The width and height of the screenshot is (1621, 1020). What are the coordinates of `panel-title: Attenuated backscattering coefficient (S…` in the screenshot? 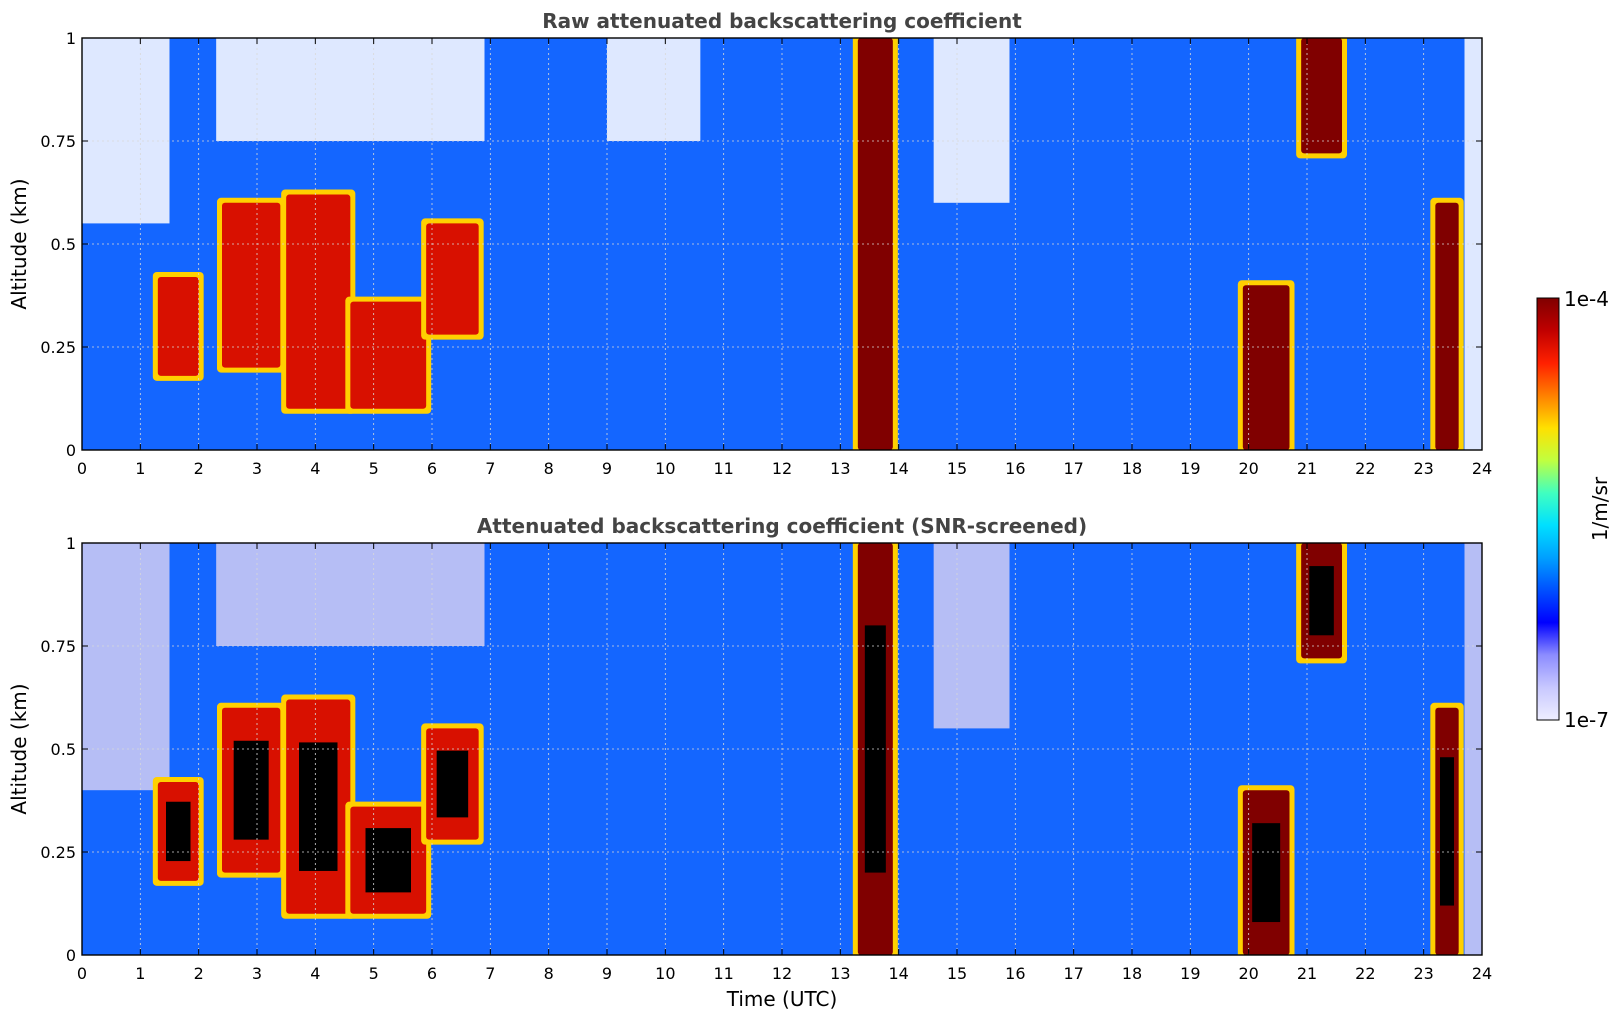 It's located at (782, 526).